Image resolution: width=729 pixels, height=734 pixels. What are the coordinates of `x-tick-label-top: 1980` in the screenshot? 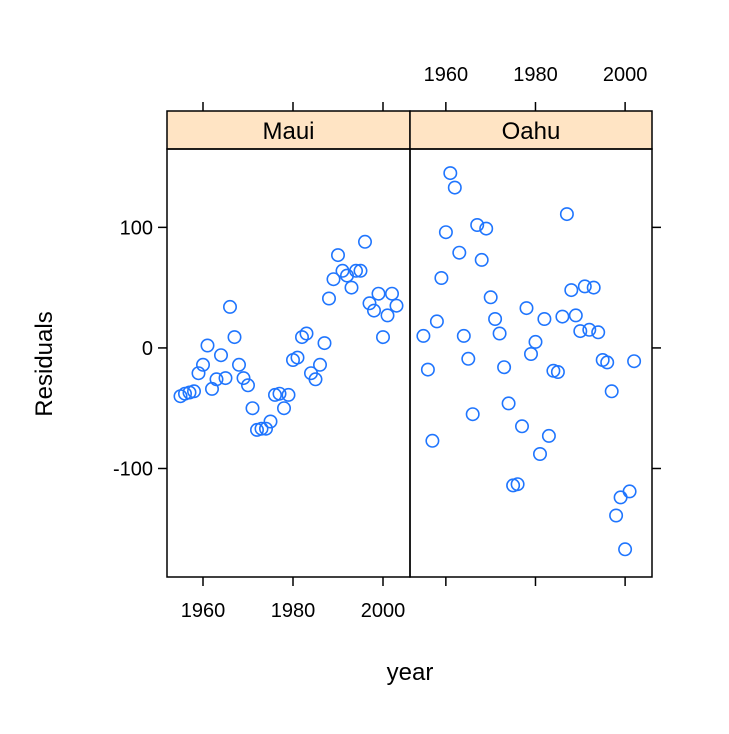 It's located at (535, 75).